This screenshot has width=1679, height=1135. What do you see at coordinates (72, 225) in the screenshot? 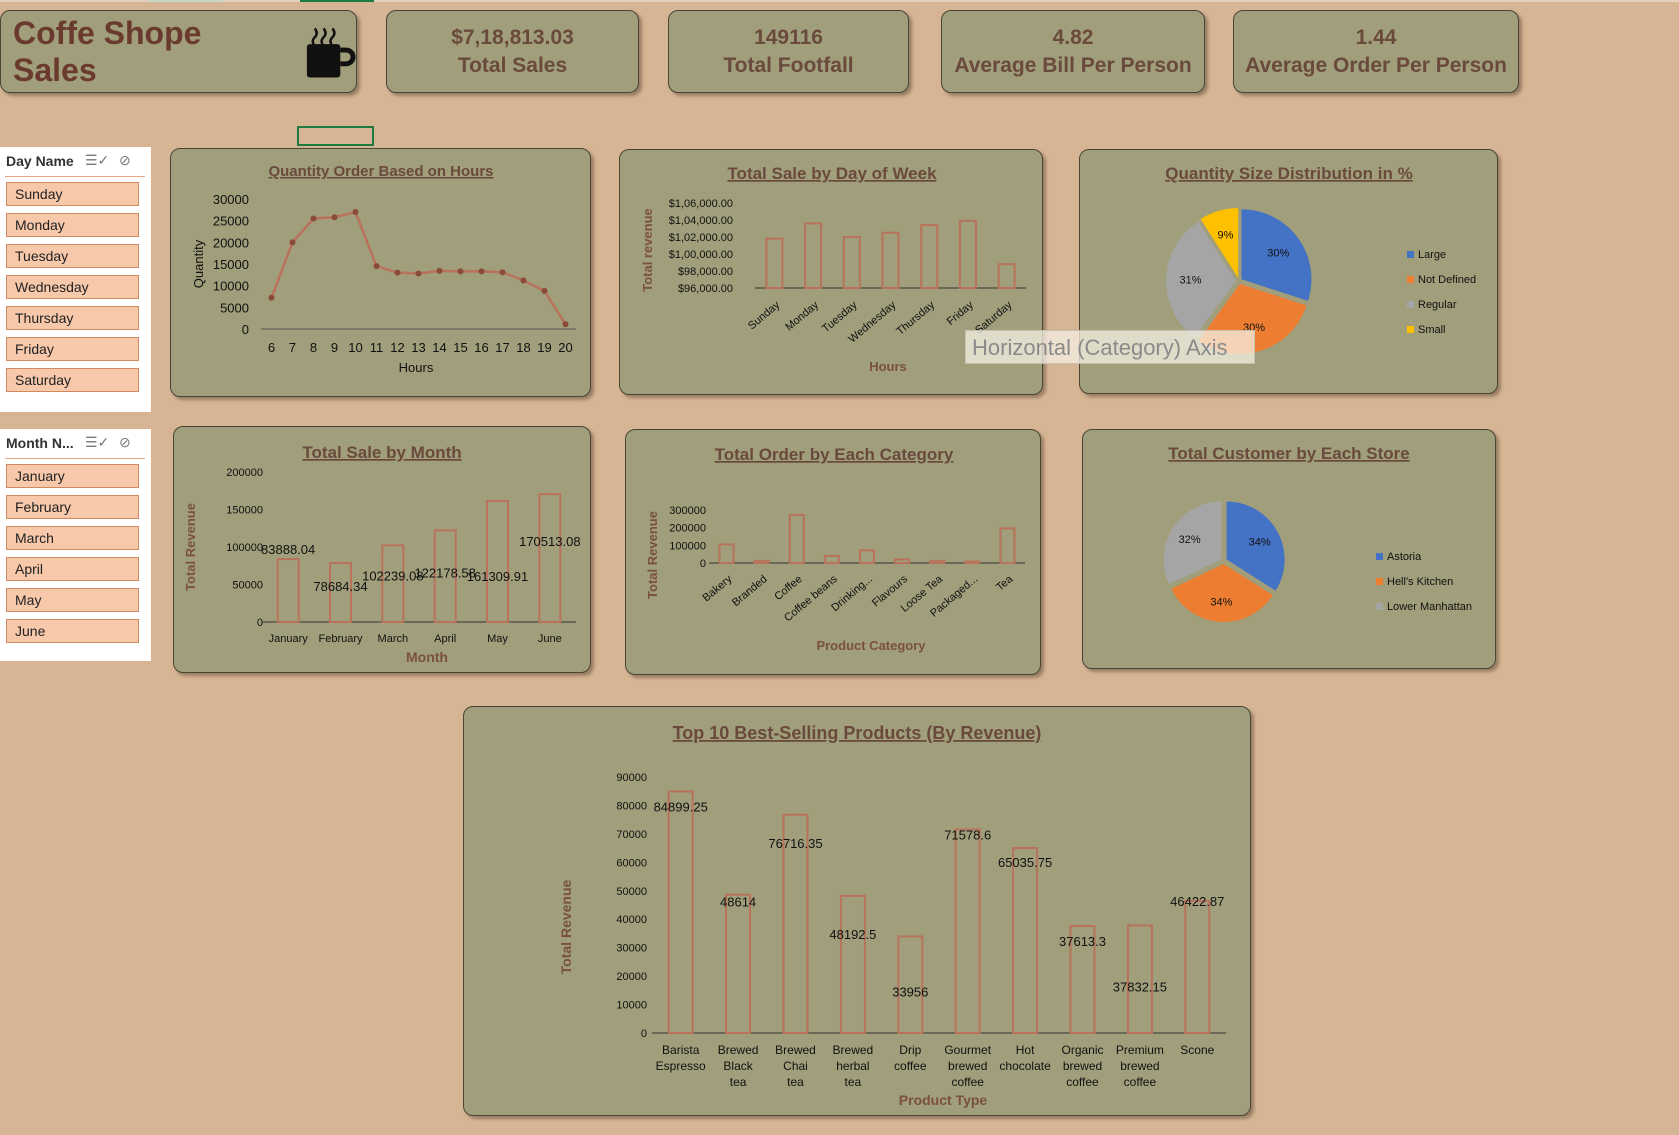
I see `slicer-item-monday: Monday` at bounding box center [72, 225].